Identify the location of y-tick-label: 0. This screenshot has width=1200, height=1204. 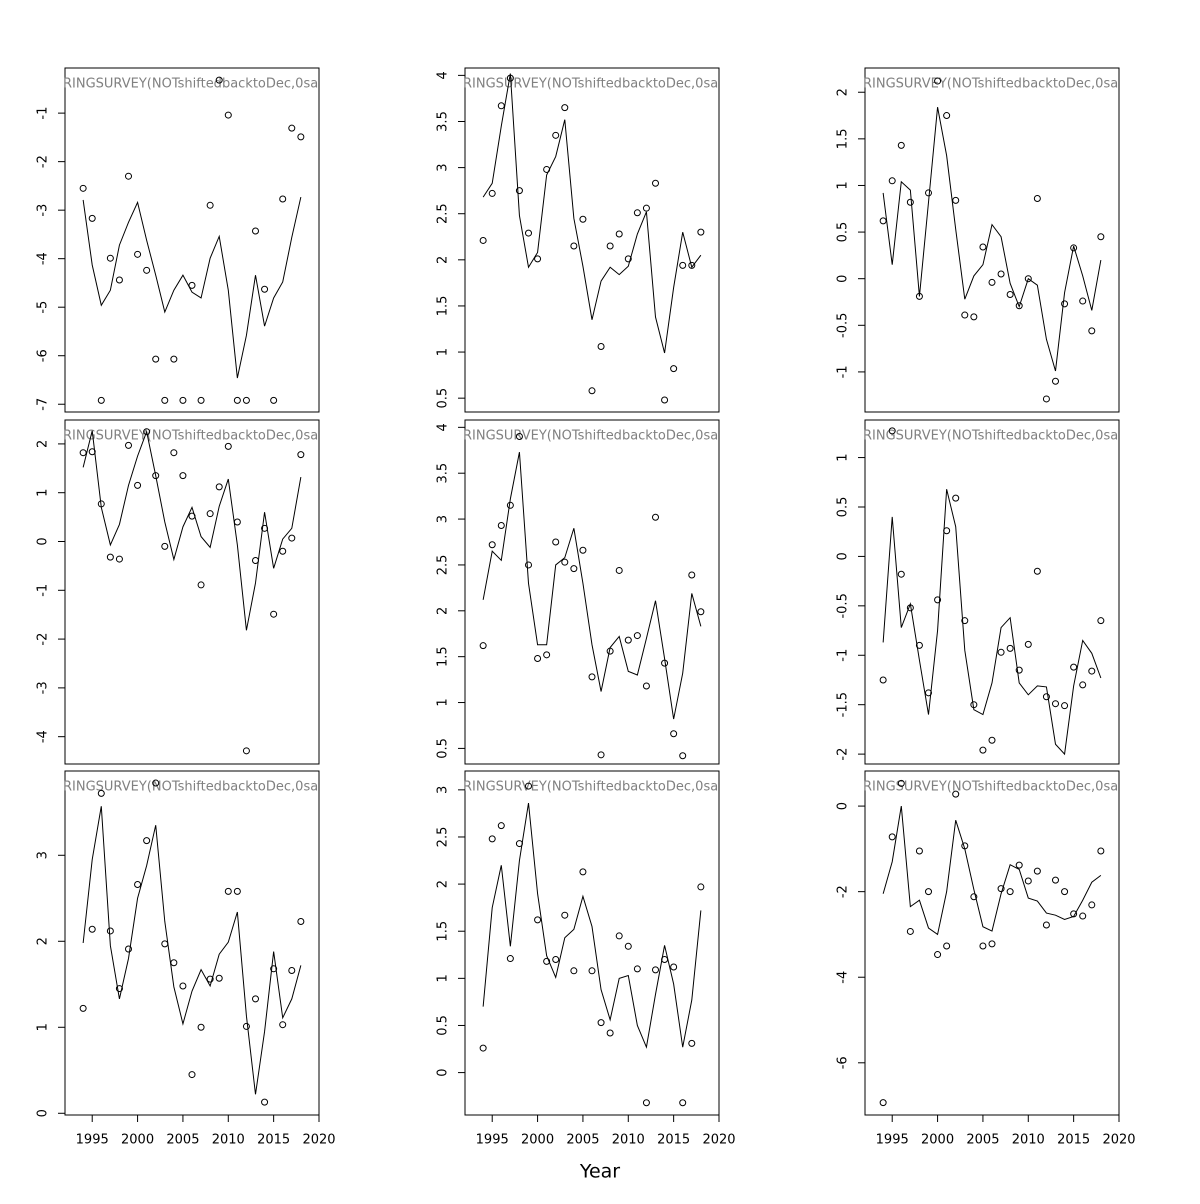
(443, 1072).